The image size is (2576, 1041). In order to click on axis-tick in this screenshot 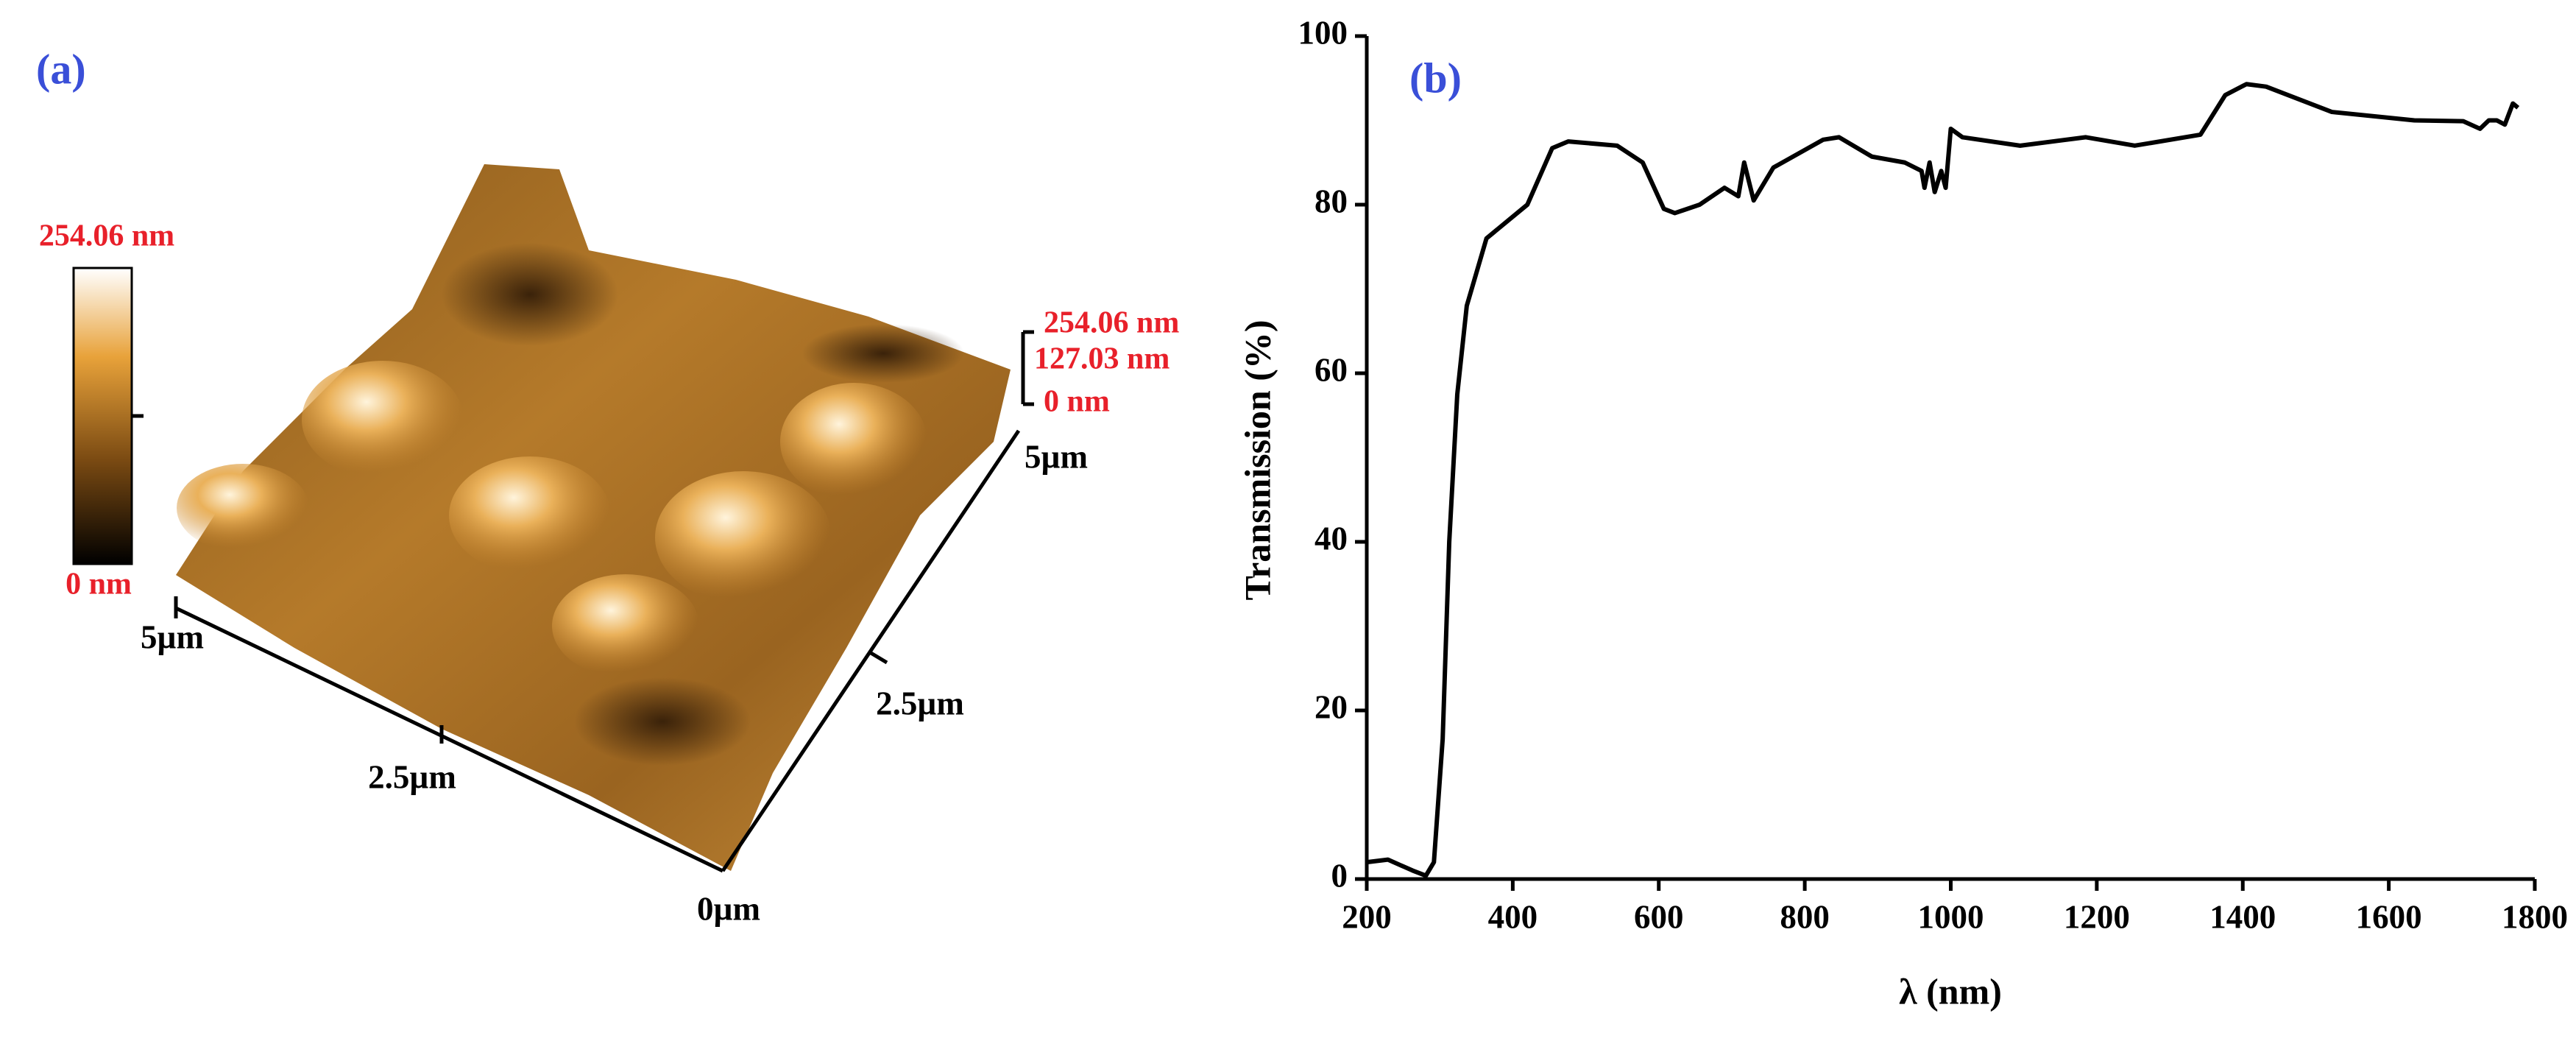, I will do `click(877, 657)`.